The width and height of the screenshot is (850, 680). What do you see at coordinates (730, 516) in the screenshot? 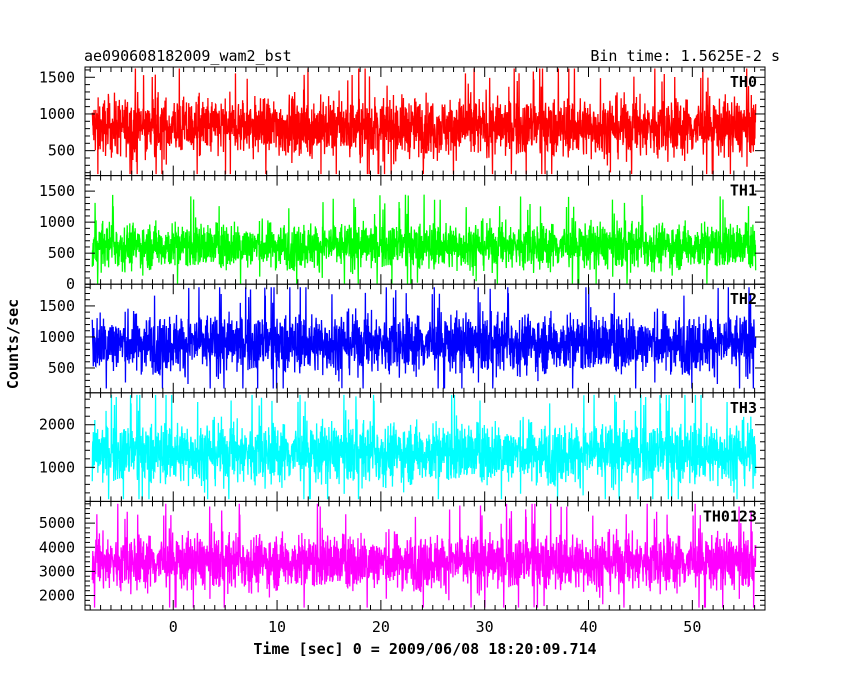
I see `panel-label-th0123: TH0123` at bounding box center [730, 516].